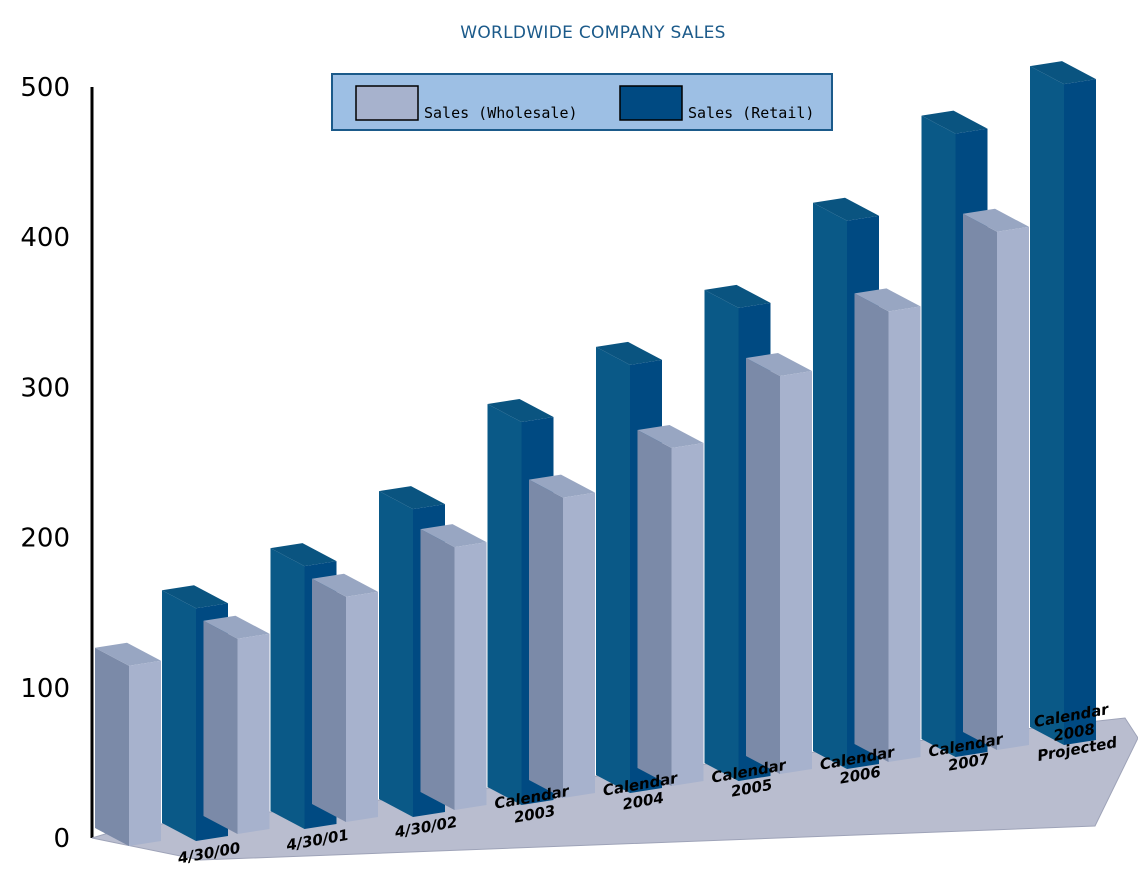 Image resolution: width=1138 pixels, height=888 pixels. I want to click on y-tick-label: 200, so click(45, 539).